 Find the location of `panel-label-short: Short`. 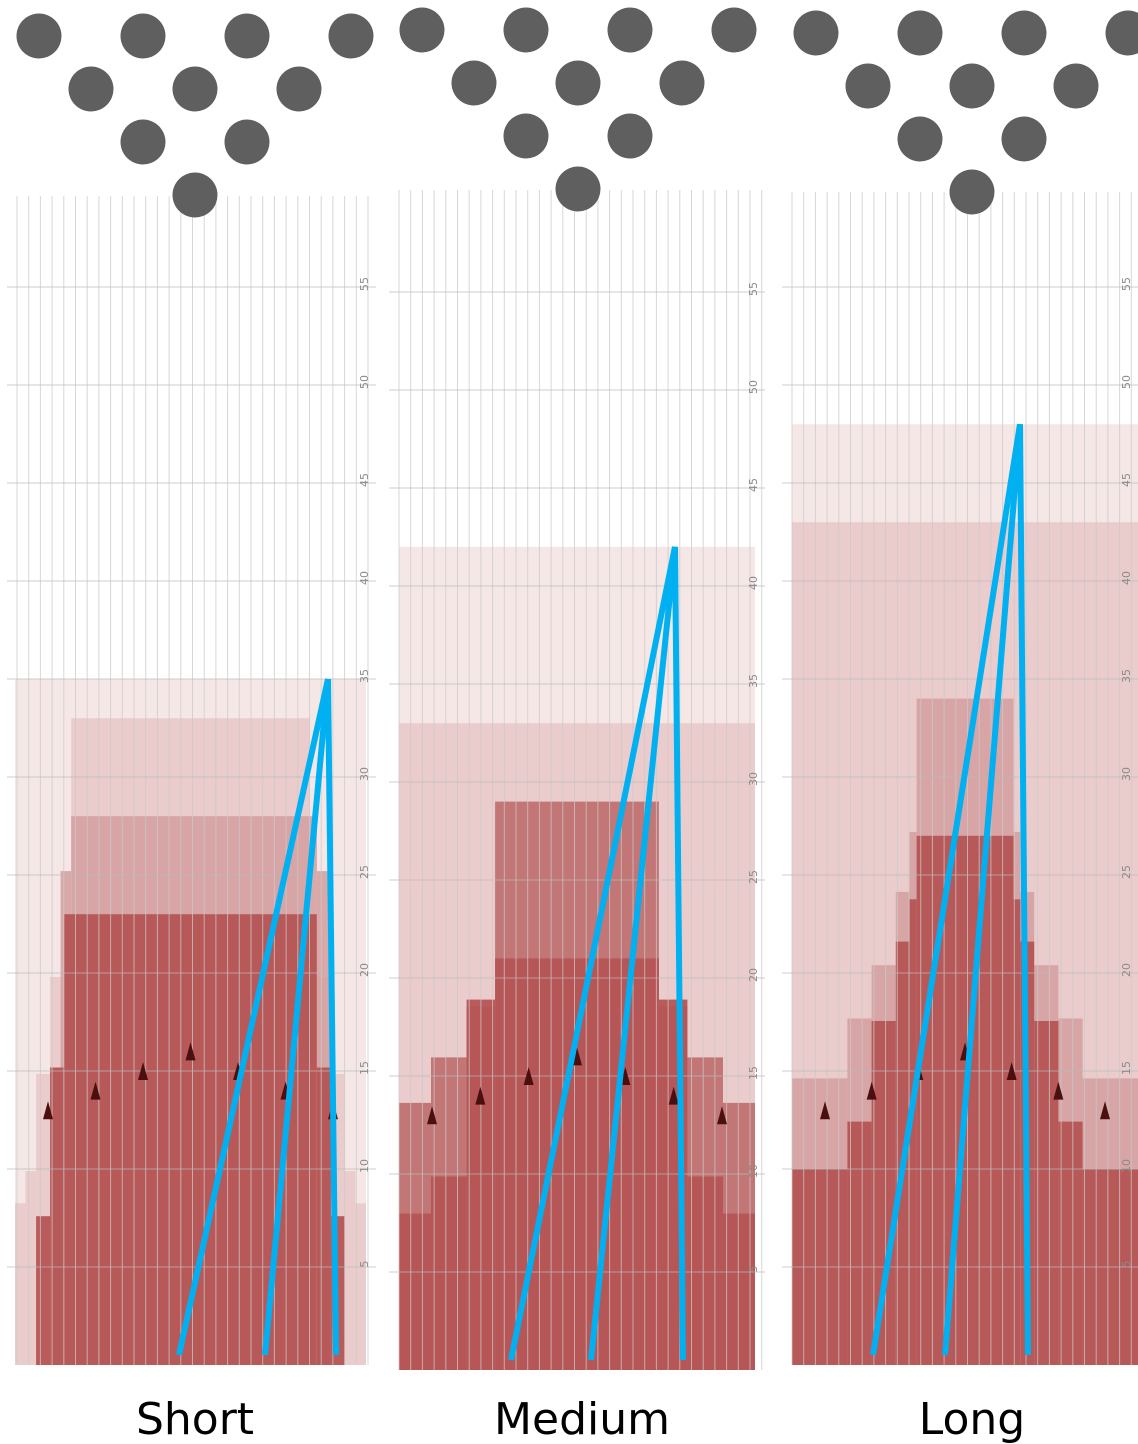

panel-label-short: Short is located at coordinates (195, 1419).